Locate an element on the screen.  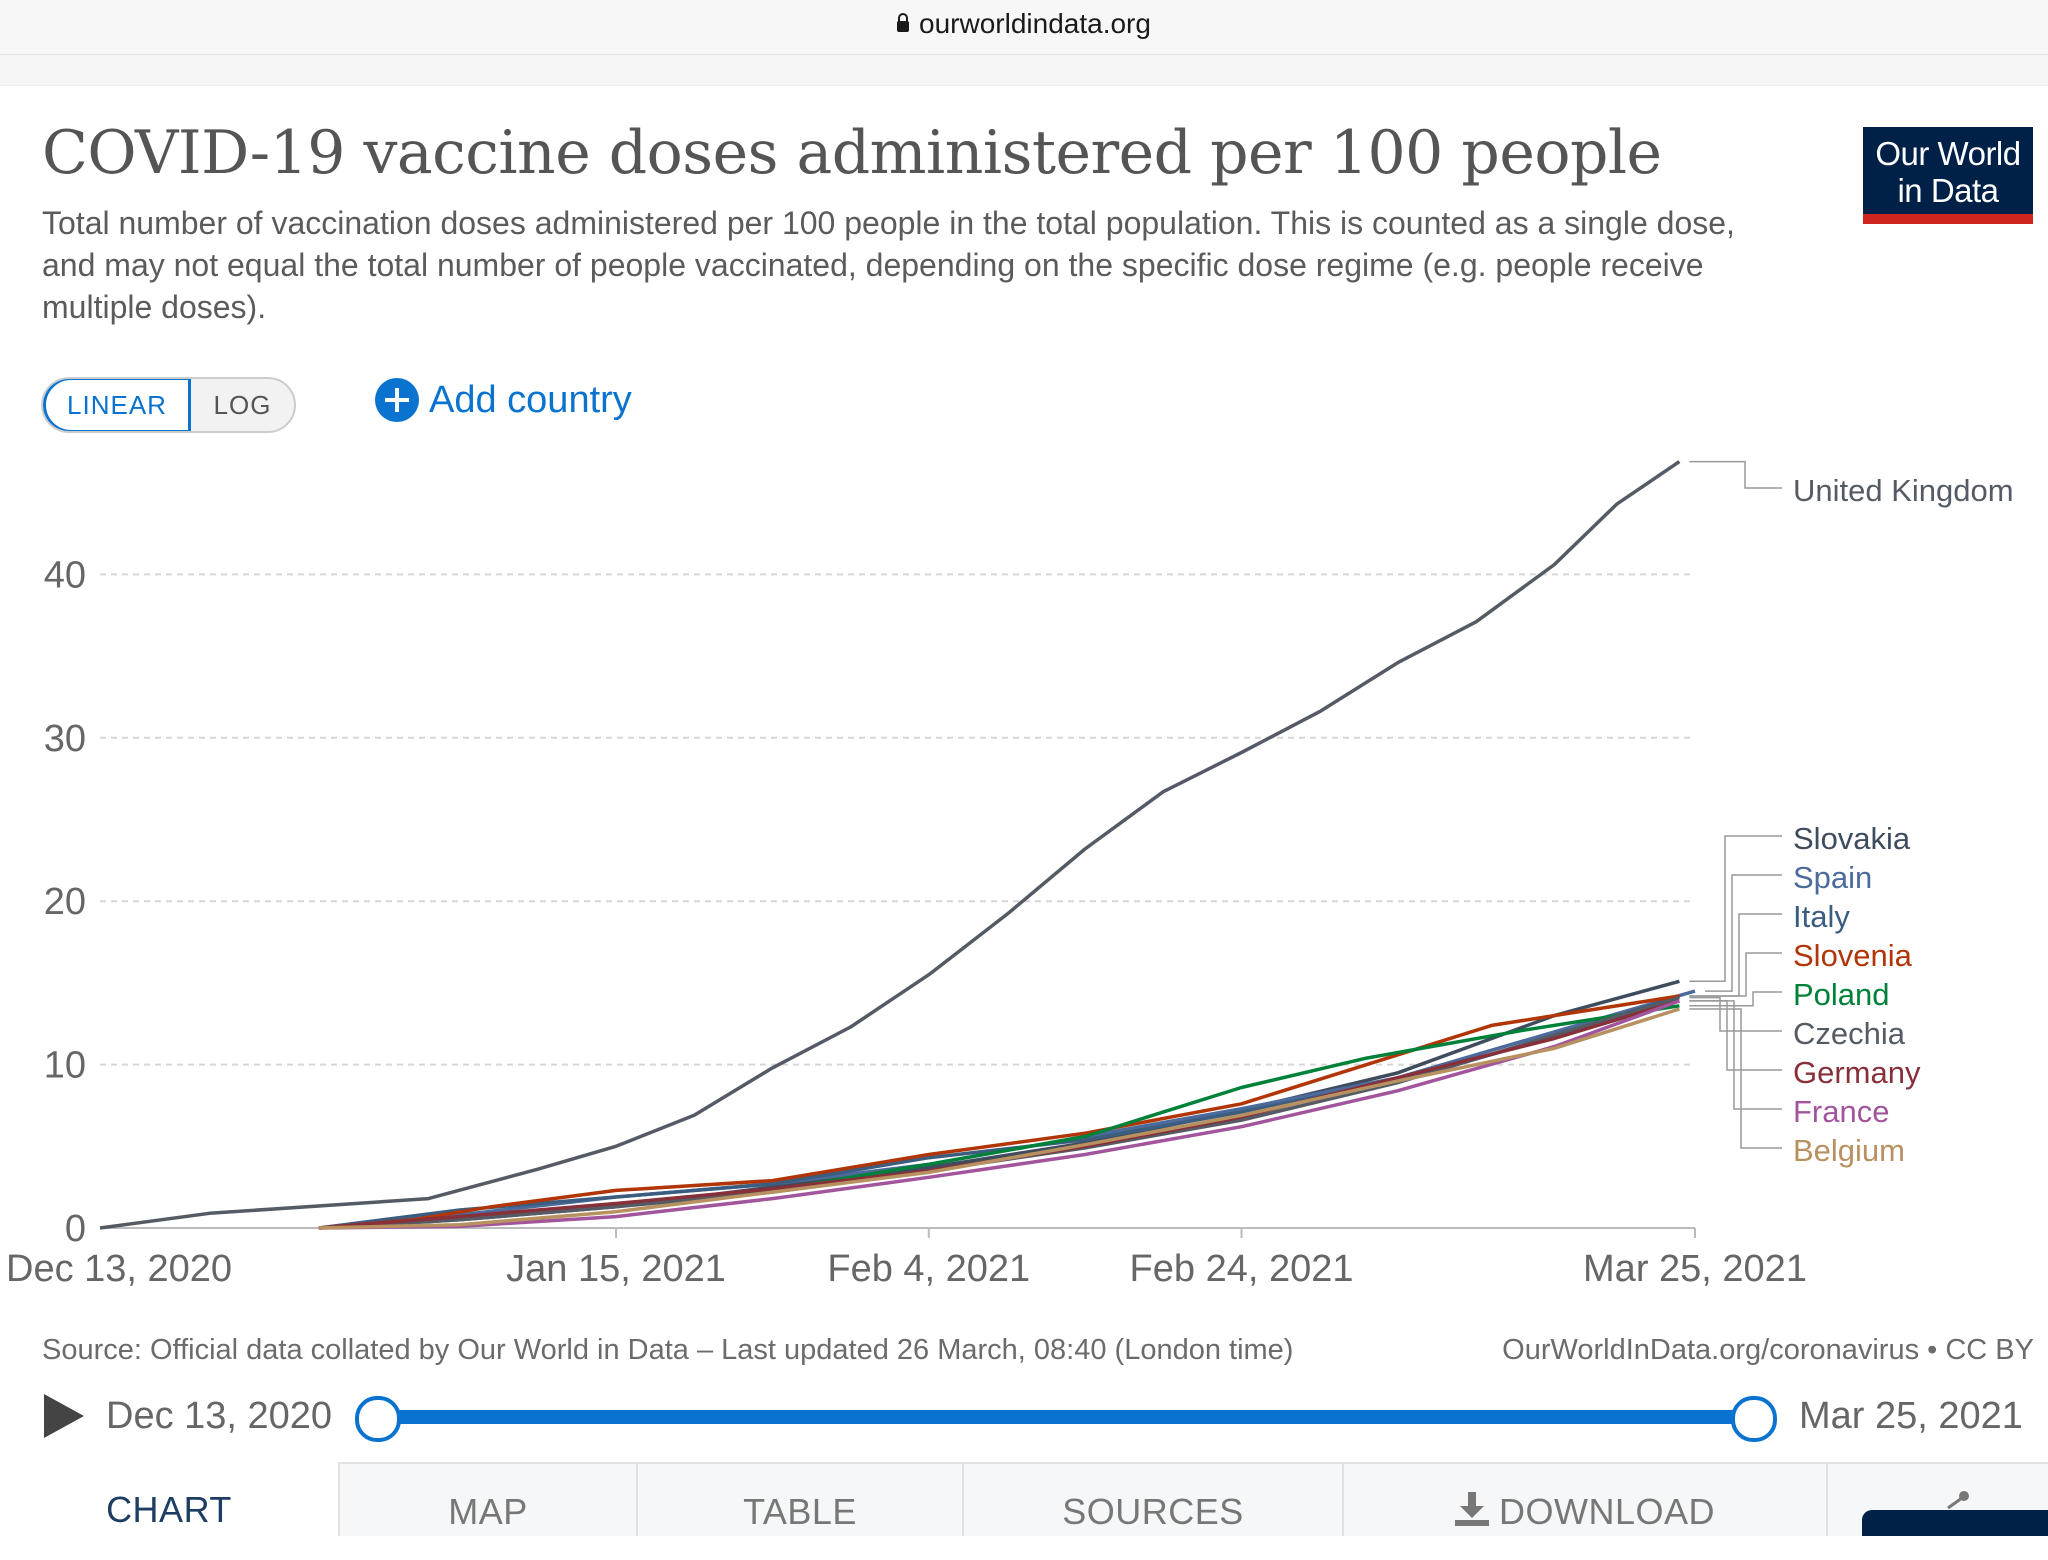
x-tick-label: Mar 25, 2021 is located at coordinates (1695, 1269).